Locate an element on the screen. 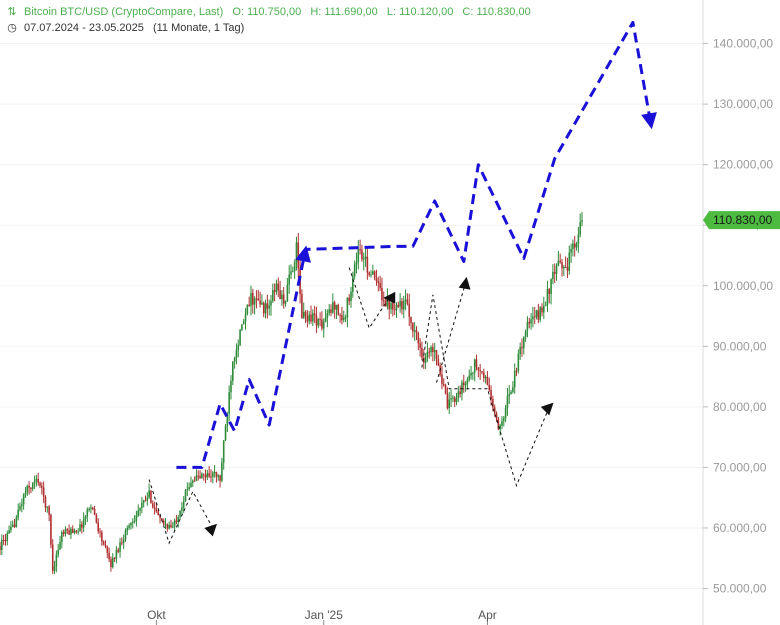  y-tick-label: 60.000,00 is located at coordinates (740, 528).